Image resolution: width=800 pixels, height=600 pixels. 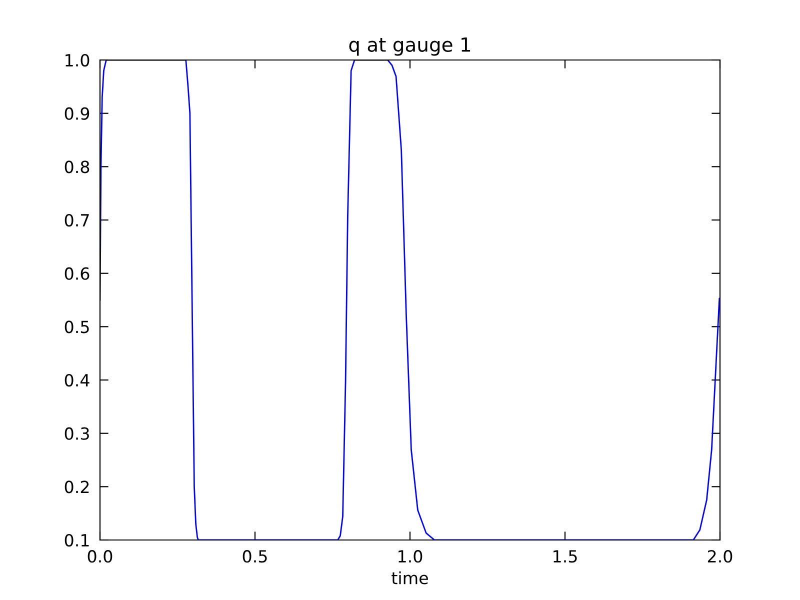 I want to click on y-tick-label: 0.4, so click(x=77, y=380).